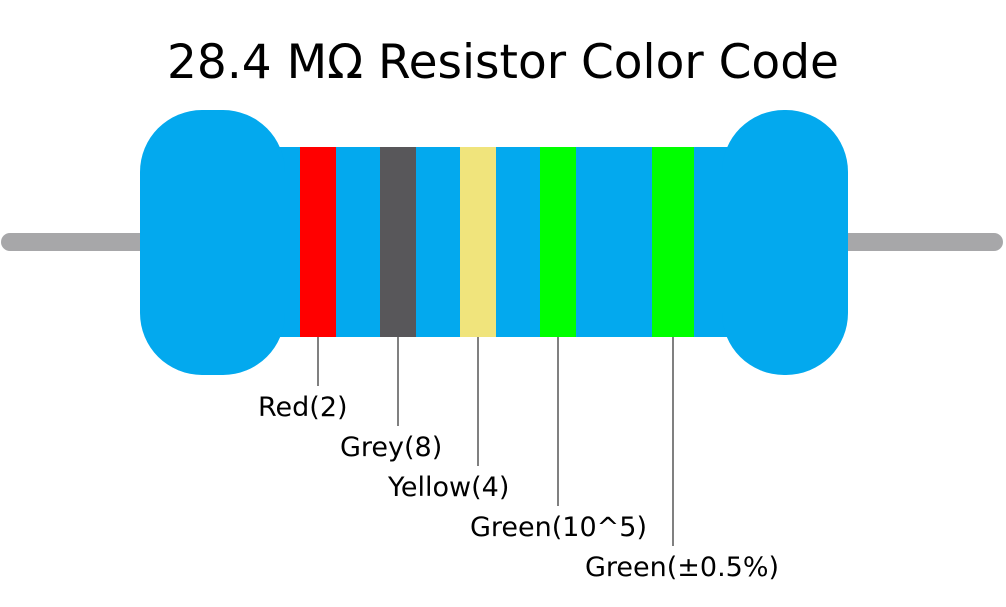 The width and height of the screenshot is (1006, 607). I want to click on band-label: Green(10^5), so click(558, 527).